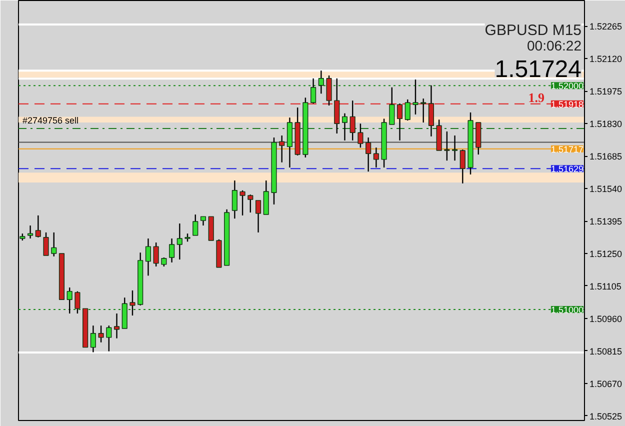 Image resolution: width=625 pixels, height=426 pixels. What do you see at coordinates (567, 309) in the screenshot?
I see `ref-line-label: 1.51000` at bounding box center [567, 309].